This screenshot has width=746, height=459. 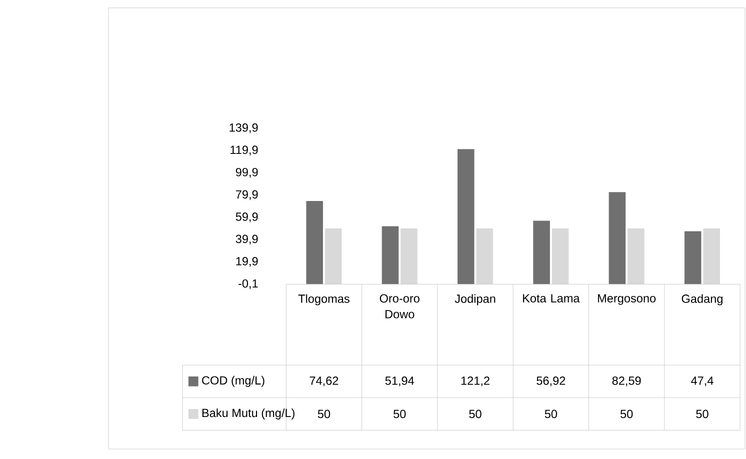 I want to click on y-tick-label: 39,9, so click(x=247, y=239).